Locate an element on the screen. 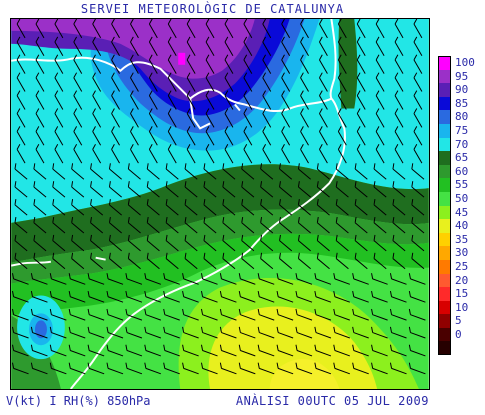  legend-entry: 95 is located at coordinates (460, 76).